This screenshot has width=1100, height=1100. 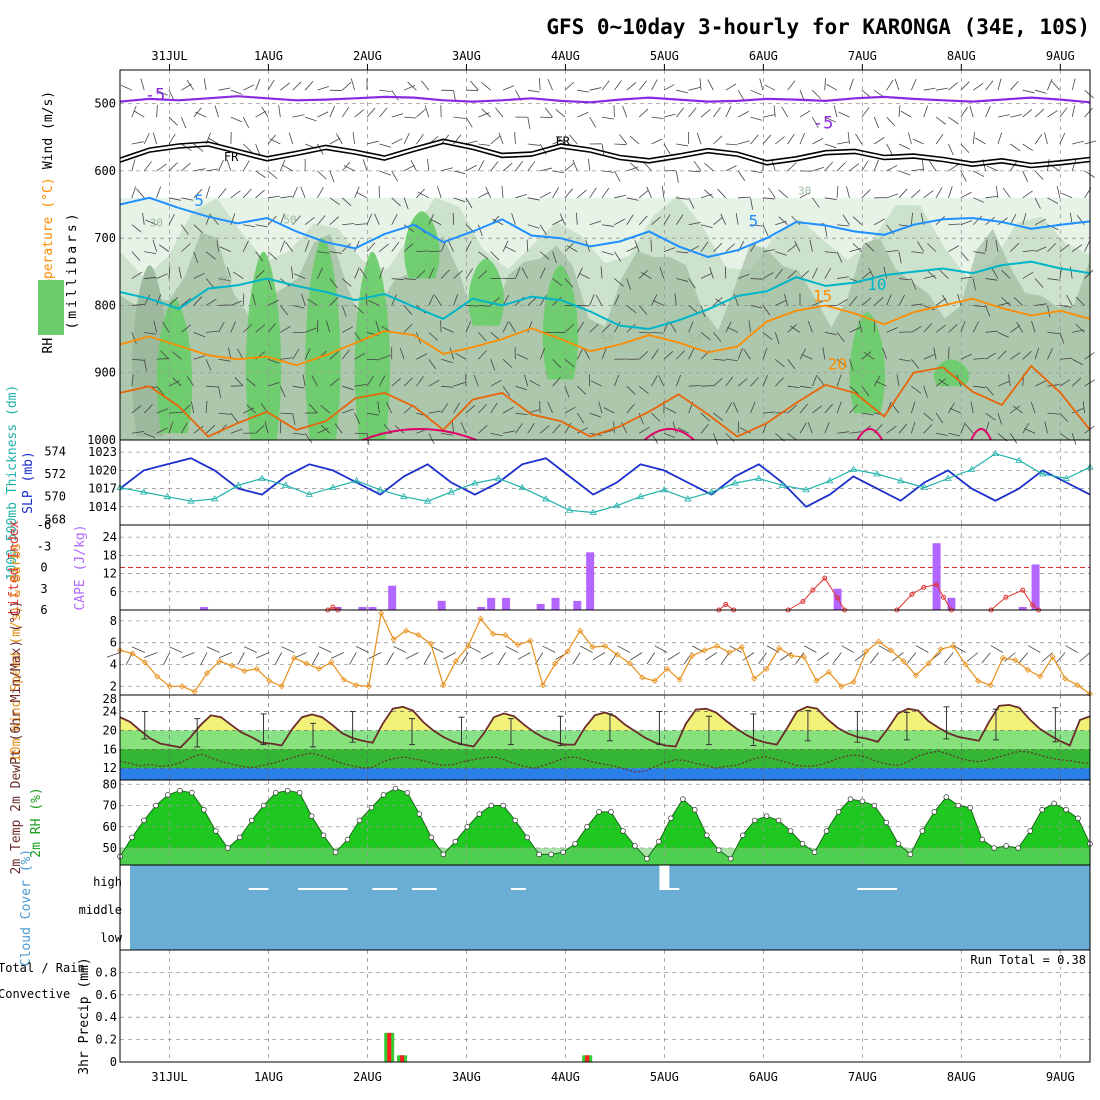 What do you see at coordinates (323, 889) in the screenshot?
I see `cloud-gap-high` at bounding box center [323, 889].